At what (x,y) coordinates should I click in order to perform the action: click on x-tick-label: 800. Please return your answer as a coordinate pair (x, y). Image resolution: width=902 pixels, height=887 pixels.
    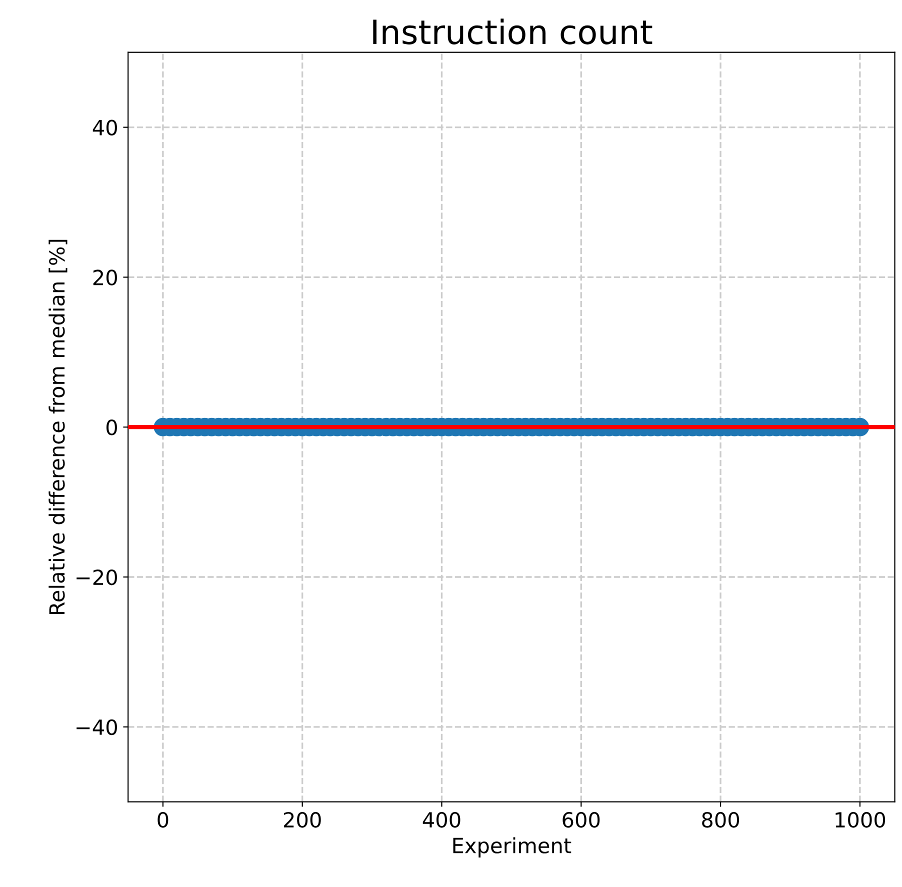
    Looking at the image, I should click on (721, 820).